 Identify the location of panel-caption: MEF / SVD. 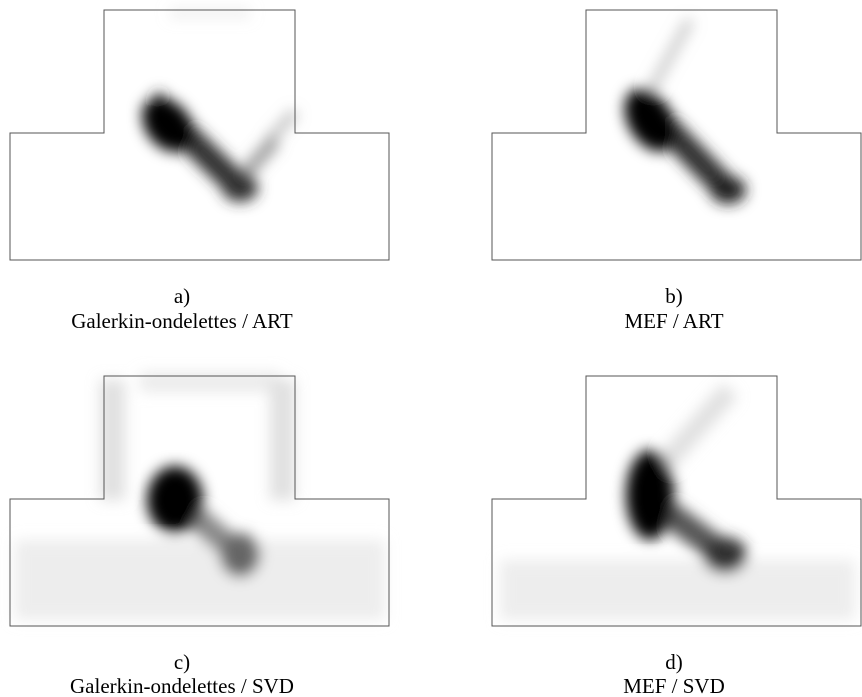
(674, 685).